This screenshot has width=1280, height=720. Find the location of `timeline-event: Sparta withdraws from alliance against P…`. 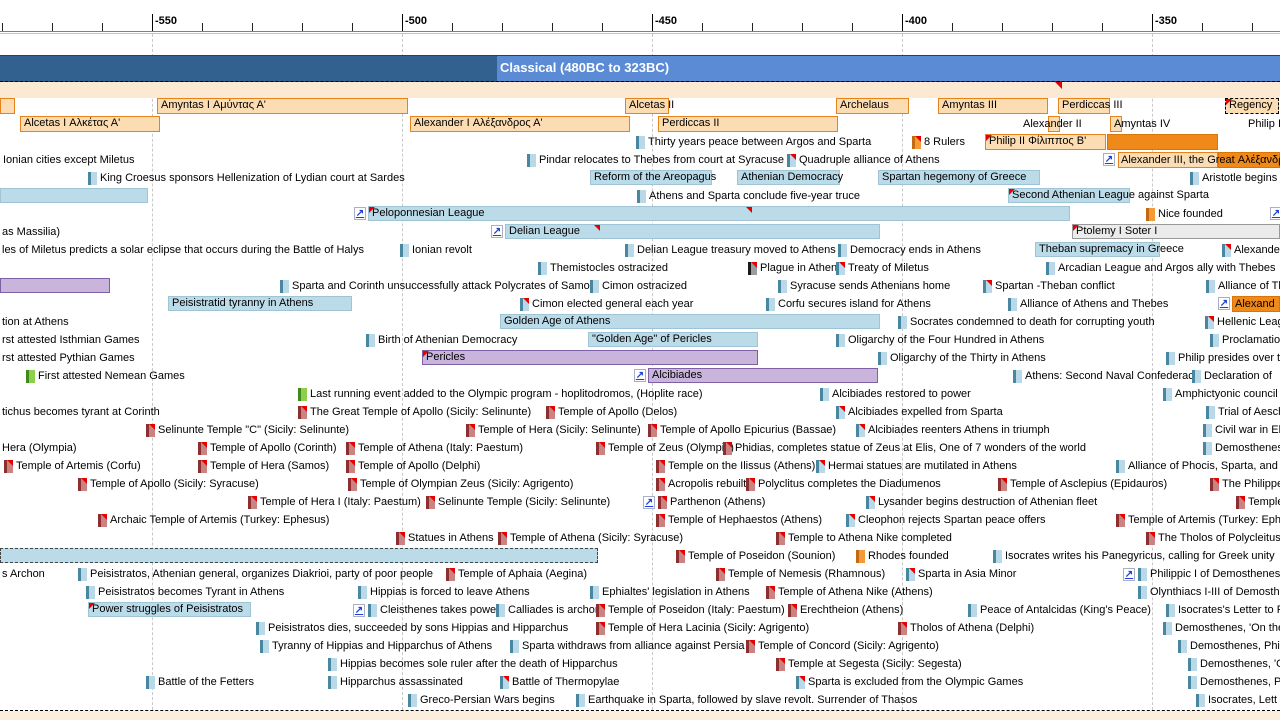

timeline-event: Sparta withdraws from alliance against P… is located at coordinates (627, 646).